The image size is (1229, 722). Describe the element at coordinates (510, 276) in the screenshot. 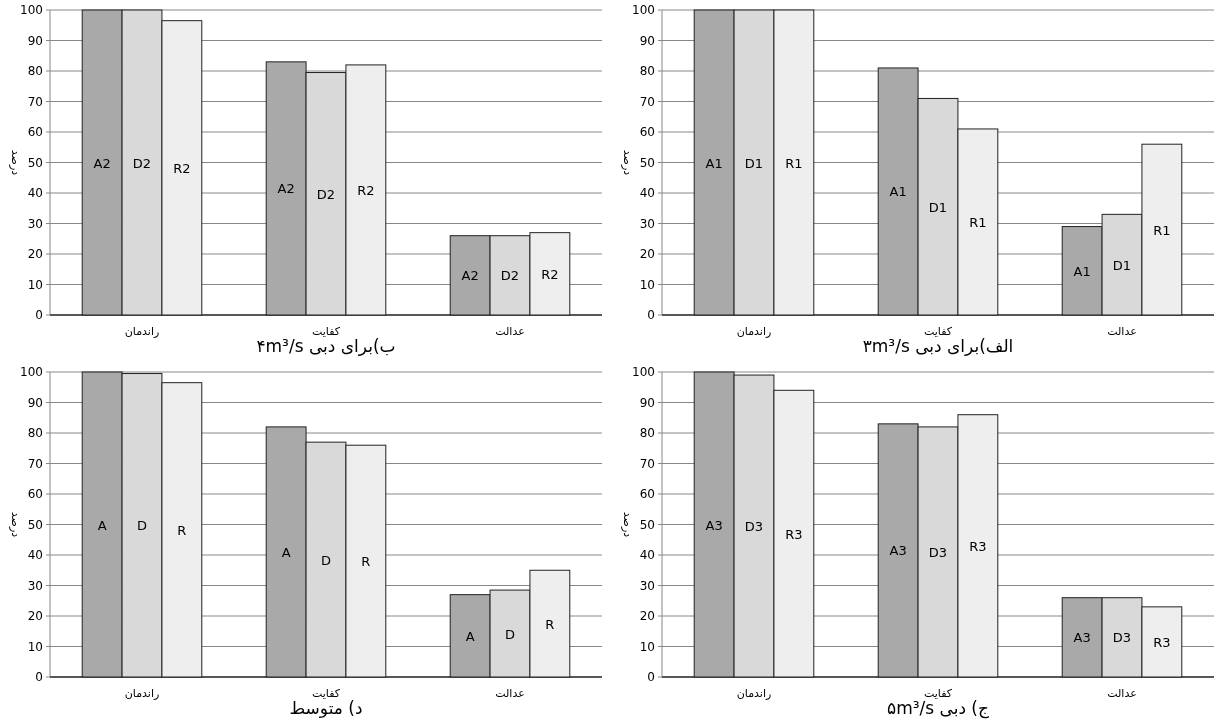

I see `series-label: D2` at that location.